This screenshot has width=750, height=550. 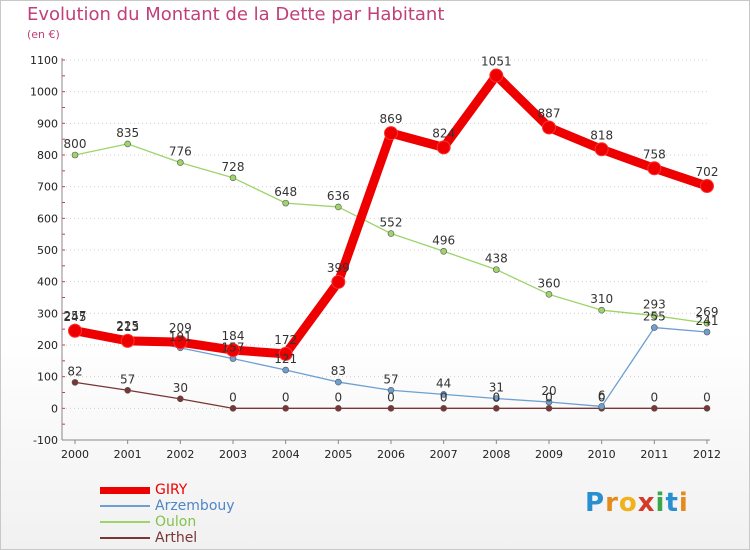 What do you see at coordinates (444, 454) in the screenshot?
I see `x-tick-label: 2007` at bounding box center [444, 454].